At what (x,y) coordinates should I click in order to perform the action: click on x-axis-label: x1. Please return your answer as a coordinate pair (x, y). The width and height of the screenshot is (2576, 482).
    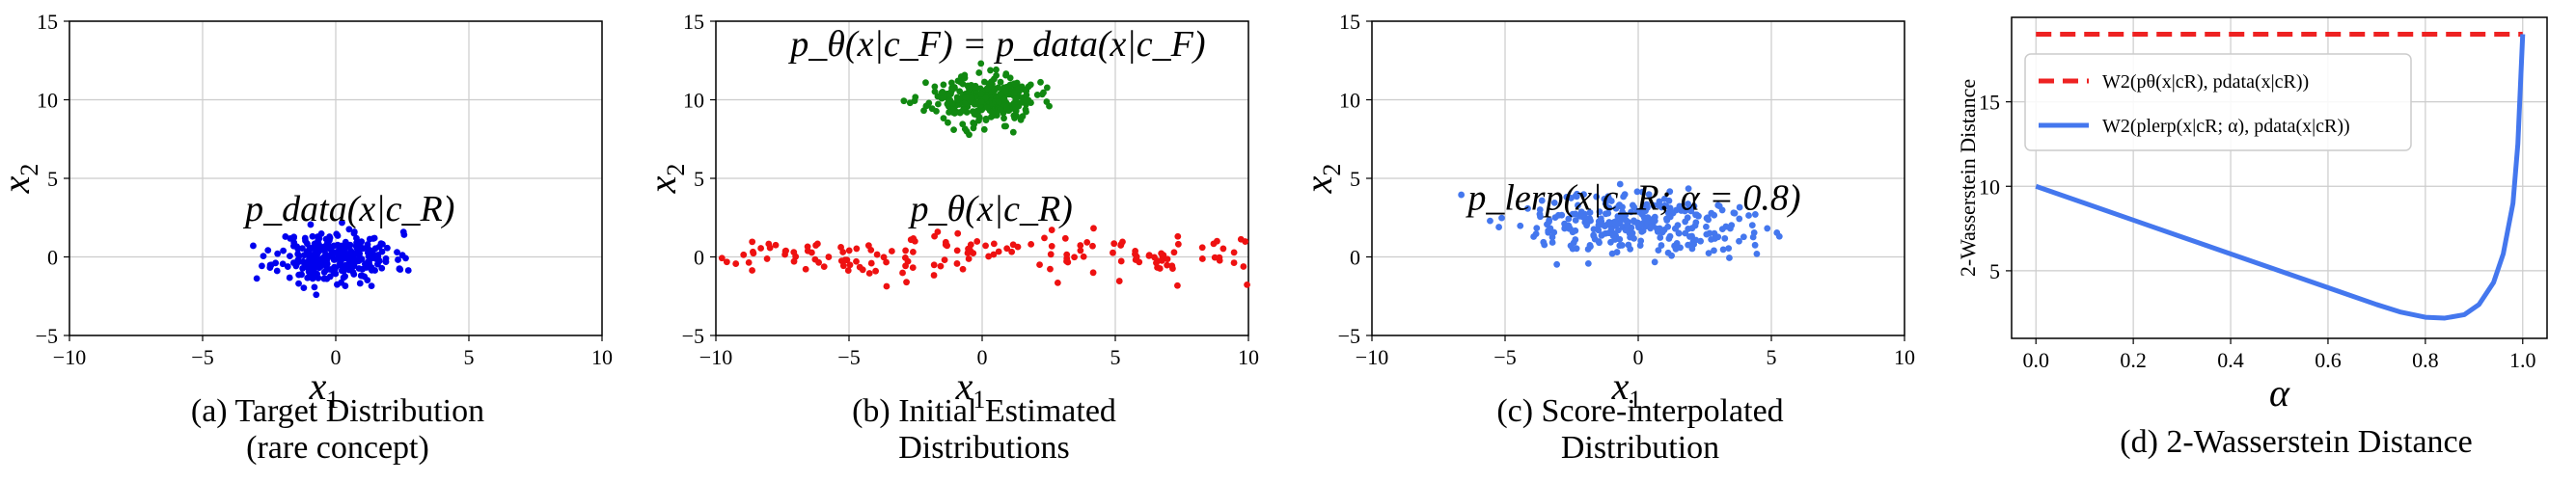
    Looking at the image, I should click on (1627, 389).